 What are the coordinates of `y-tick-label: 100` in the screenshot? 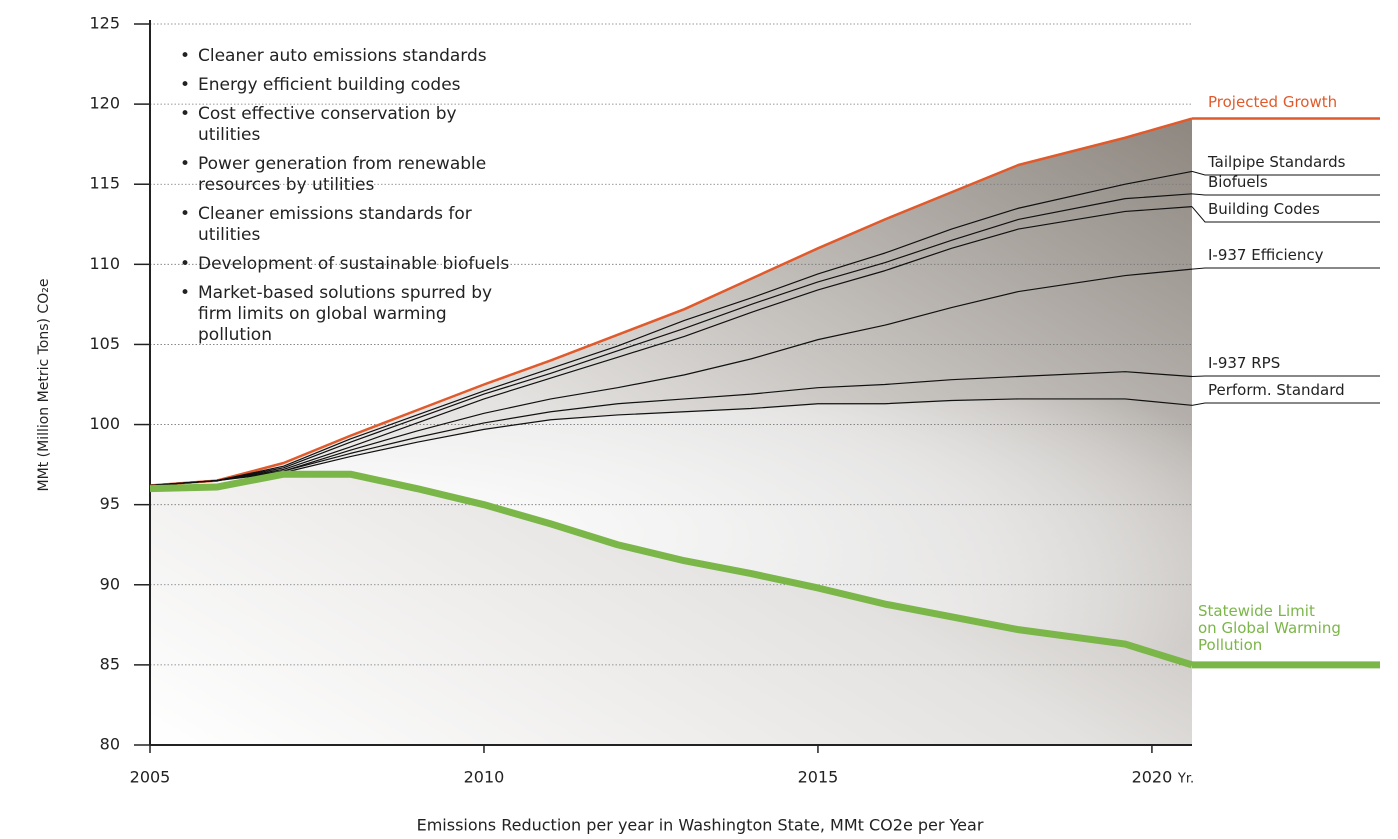 It's located at (104, 423).